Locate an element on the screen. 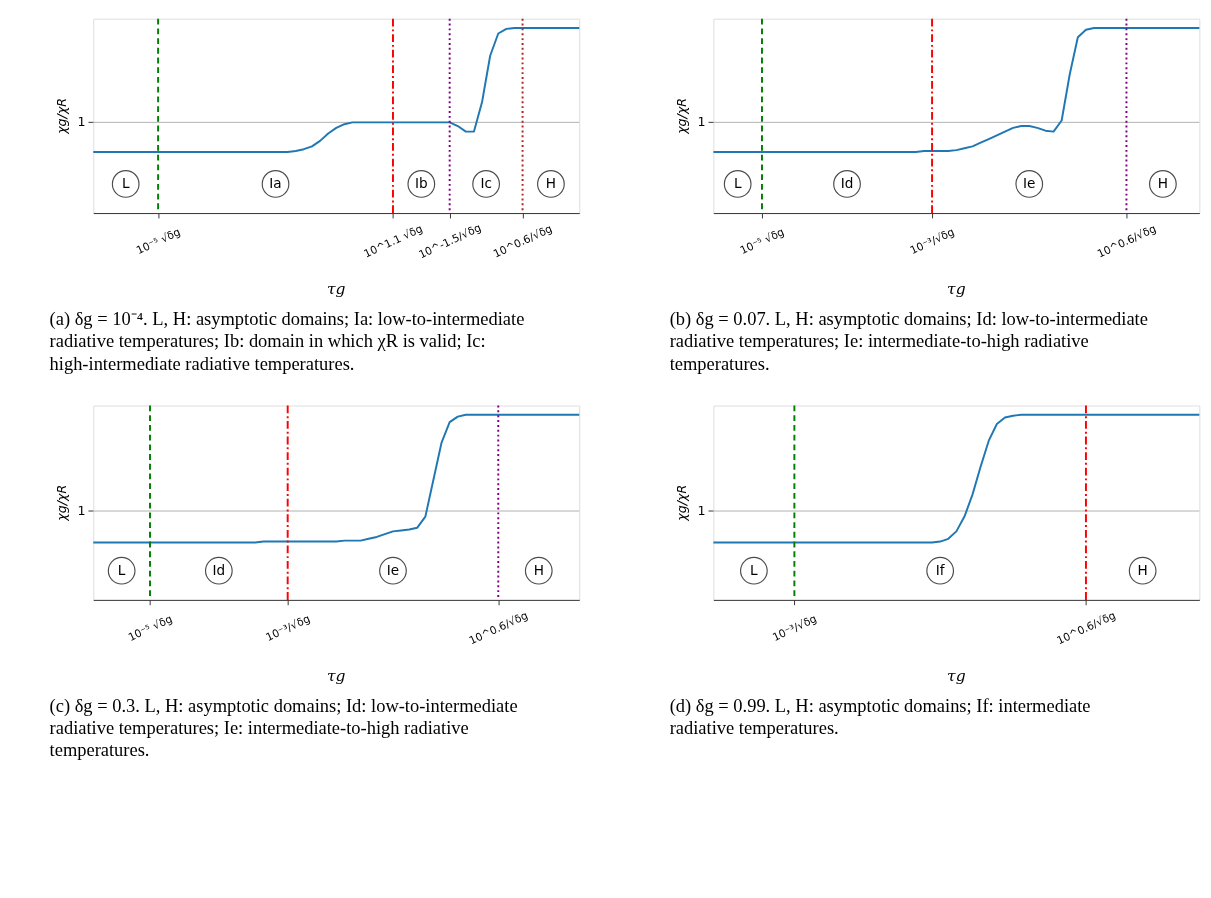  text: (d) δg = 0.99. L, H: asymptotic domains; If: intermediate radiative temperatures. is located at coordinates (880, 717).